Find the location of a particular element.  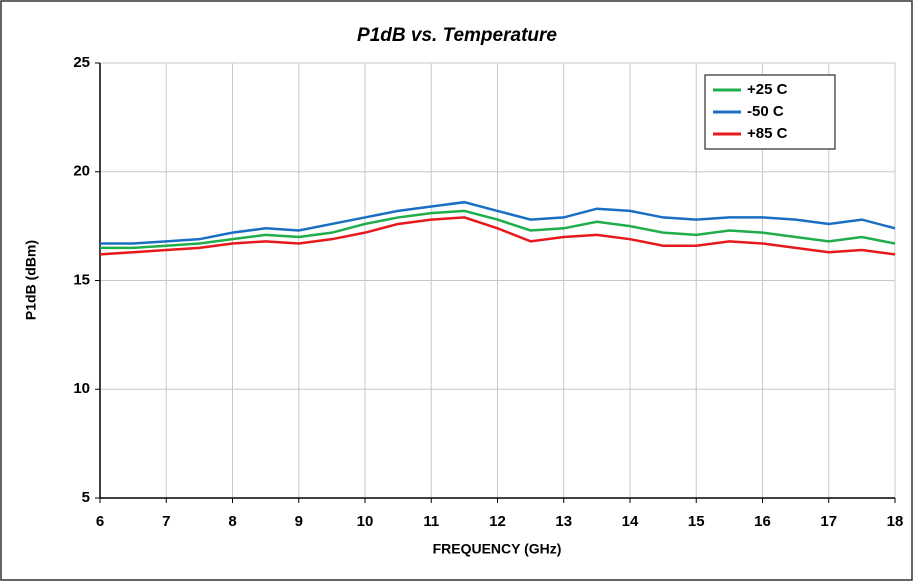

x-tick-label: 9 is located at coordinates (299, 521).